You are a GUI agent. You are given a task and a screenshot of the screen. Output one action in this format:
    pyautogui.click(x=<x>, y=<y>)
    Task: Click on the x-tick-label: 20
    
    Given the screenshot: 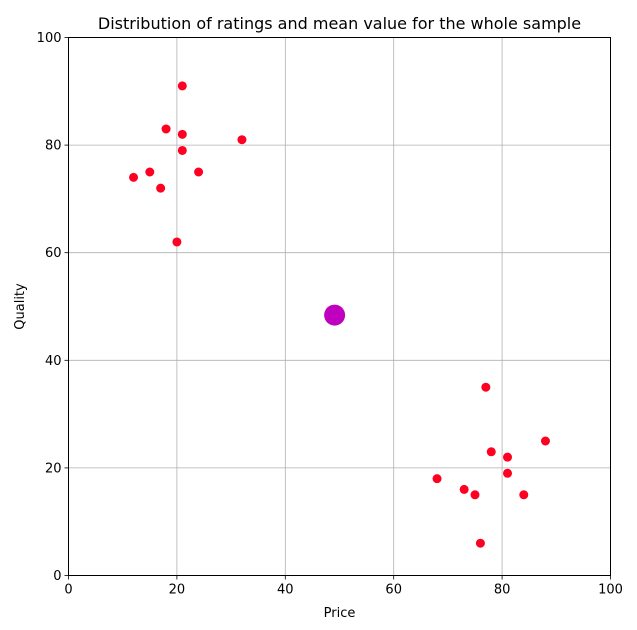 What is the action you would take?
    pyautogui.click(x=177, y=590)
    